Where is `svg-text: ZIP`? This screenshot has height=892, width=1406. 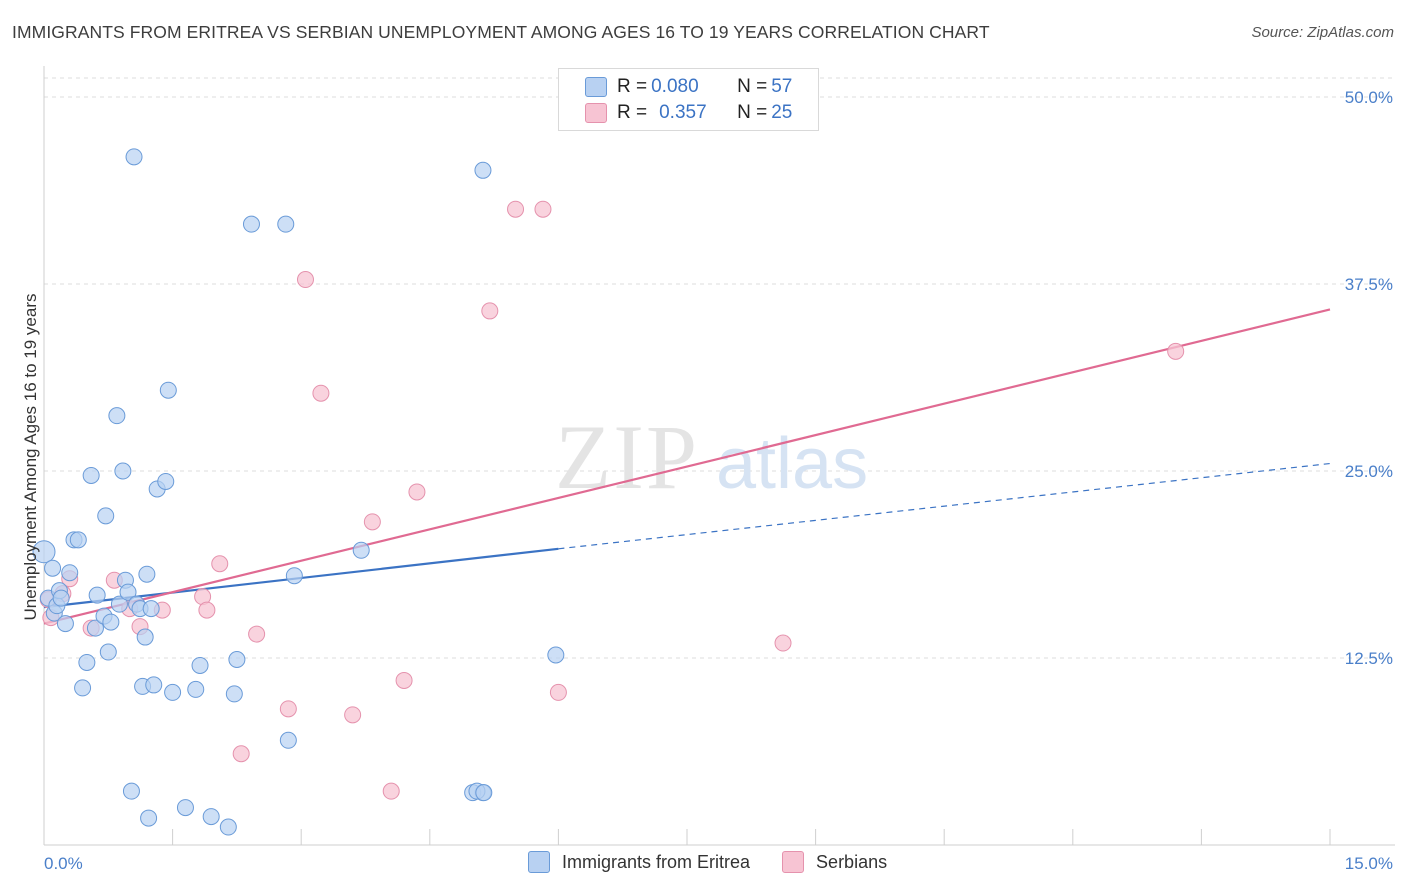
svg-text: ZIP is located at coordinates (627, 457).